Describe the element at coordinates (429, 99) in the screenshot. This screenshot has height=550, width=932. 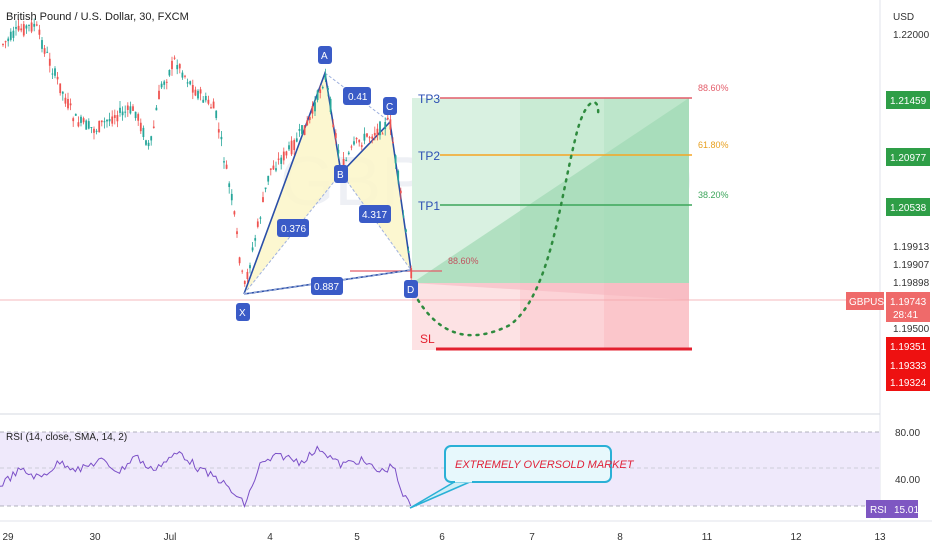
I see `tp3-label: TP3` at that location.